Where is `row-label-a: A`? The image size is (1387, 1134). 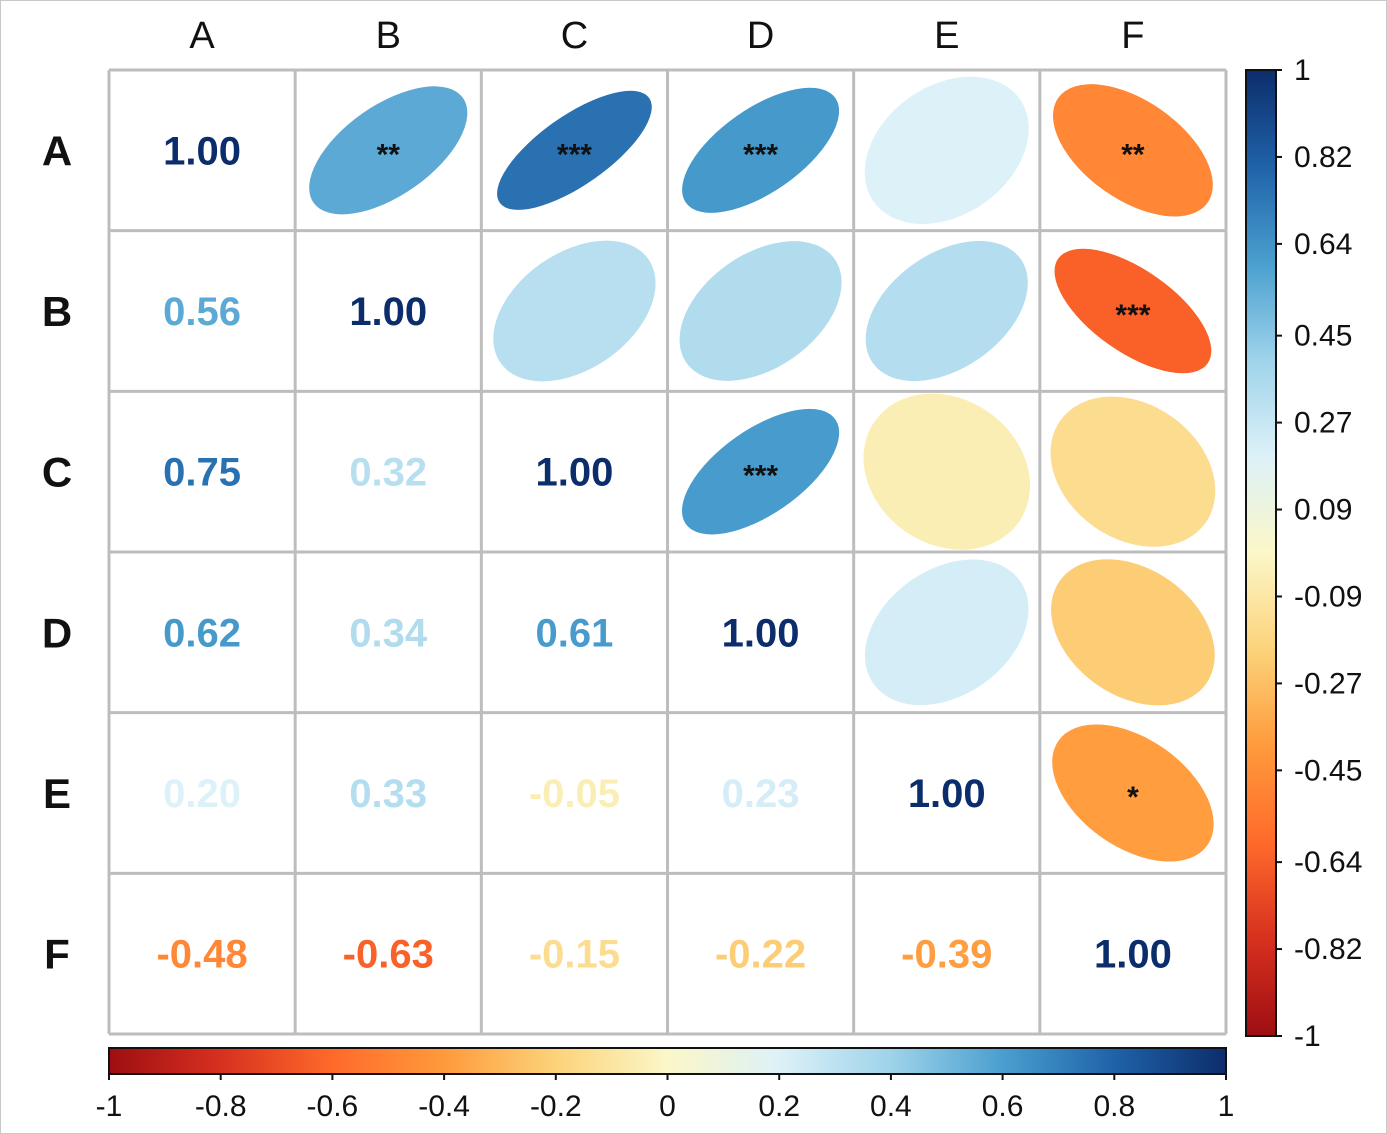 row-label-a: A is located at coordinates (57, 150).